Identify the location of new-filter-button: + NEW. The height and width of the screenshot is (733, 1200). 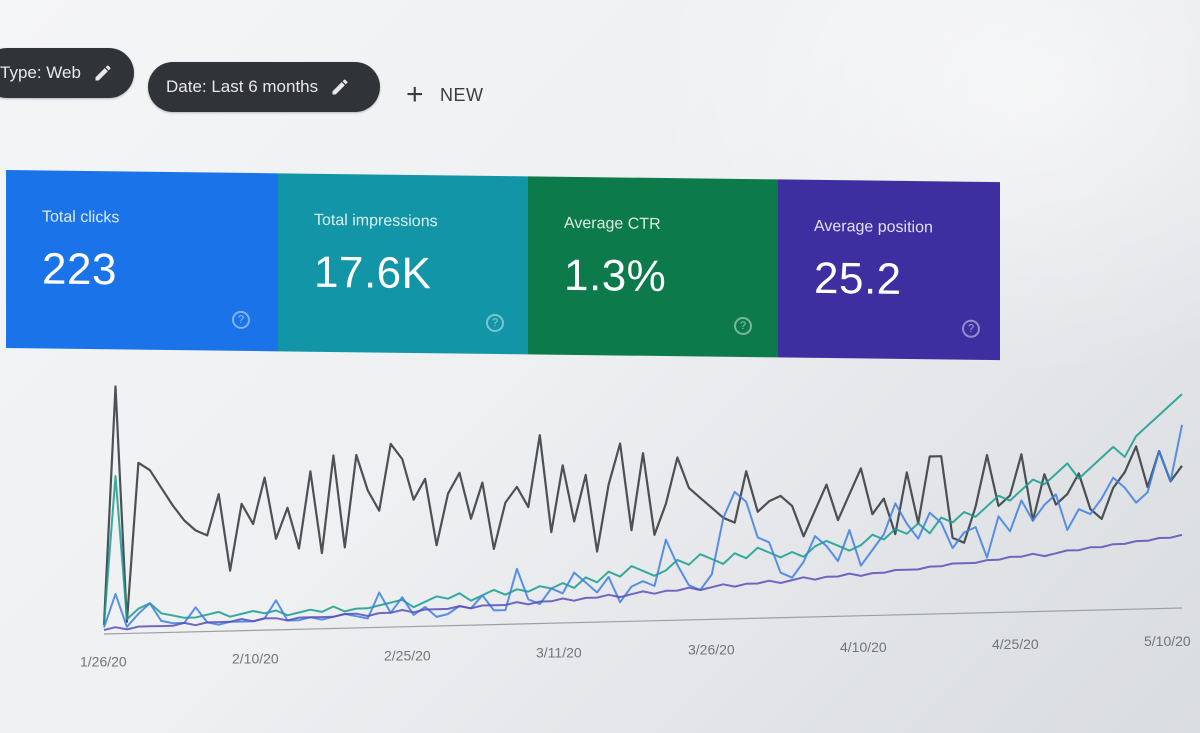
(445, 95).